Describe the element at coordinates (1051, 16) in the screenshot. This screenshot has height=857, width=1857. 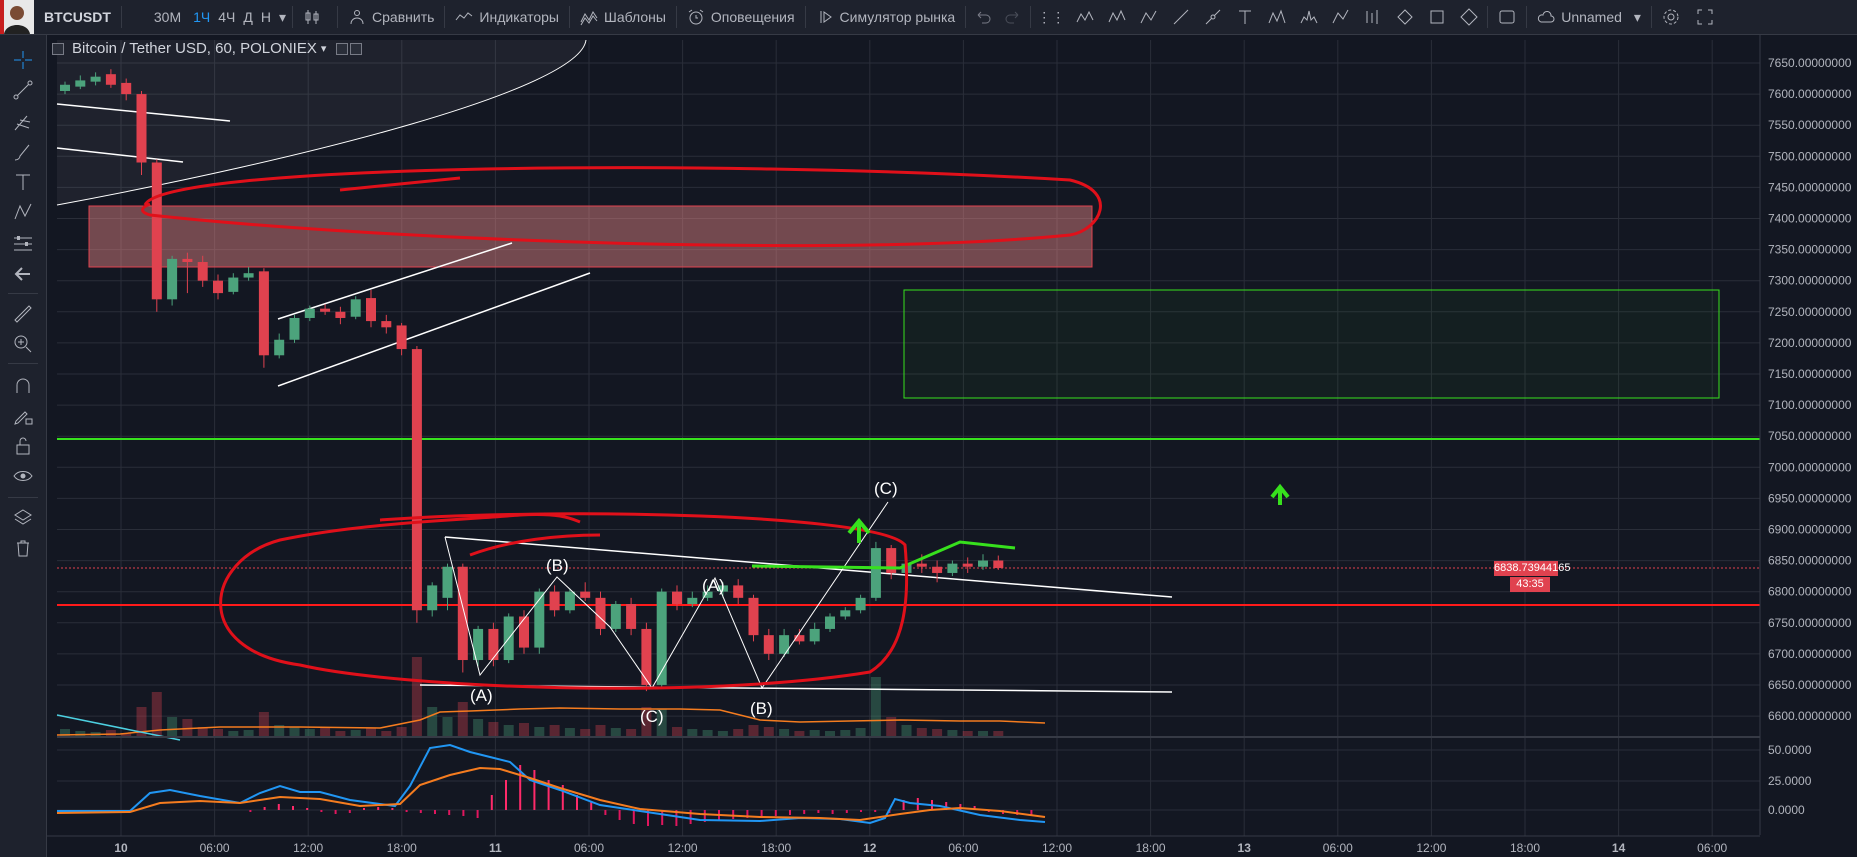
I see `drag-handle-icon: ⋮⋮` at that location.